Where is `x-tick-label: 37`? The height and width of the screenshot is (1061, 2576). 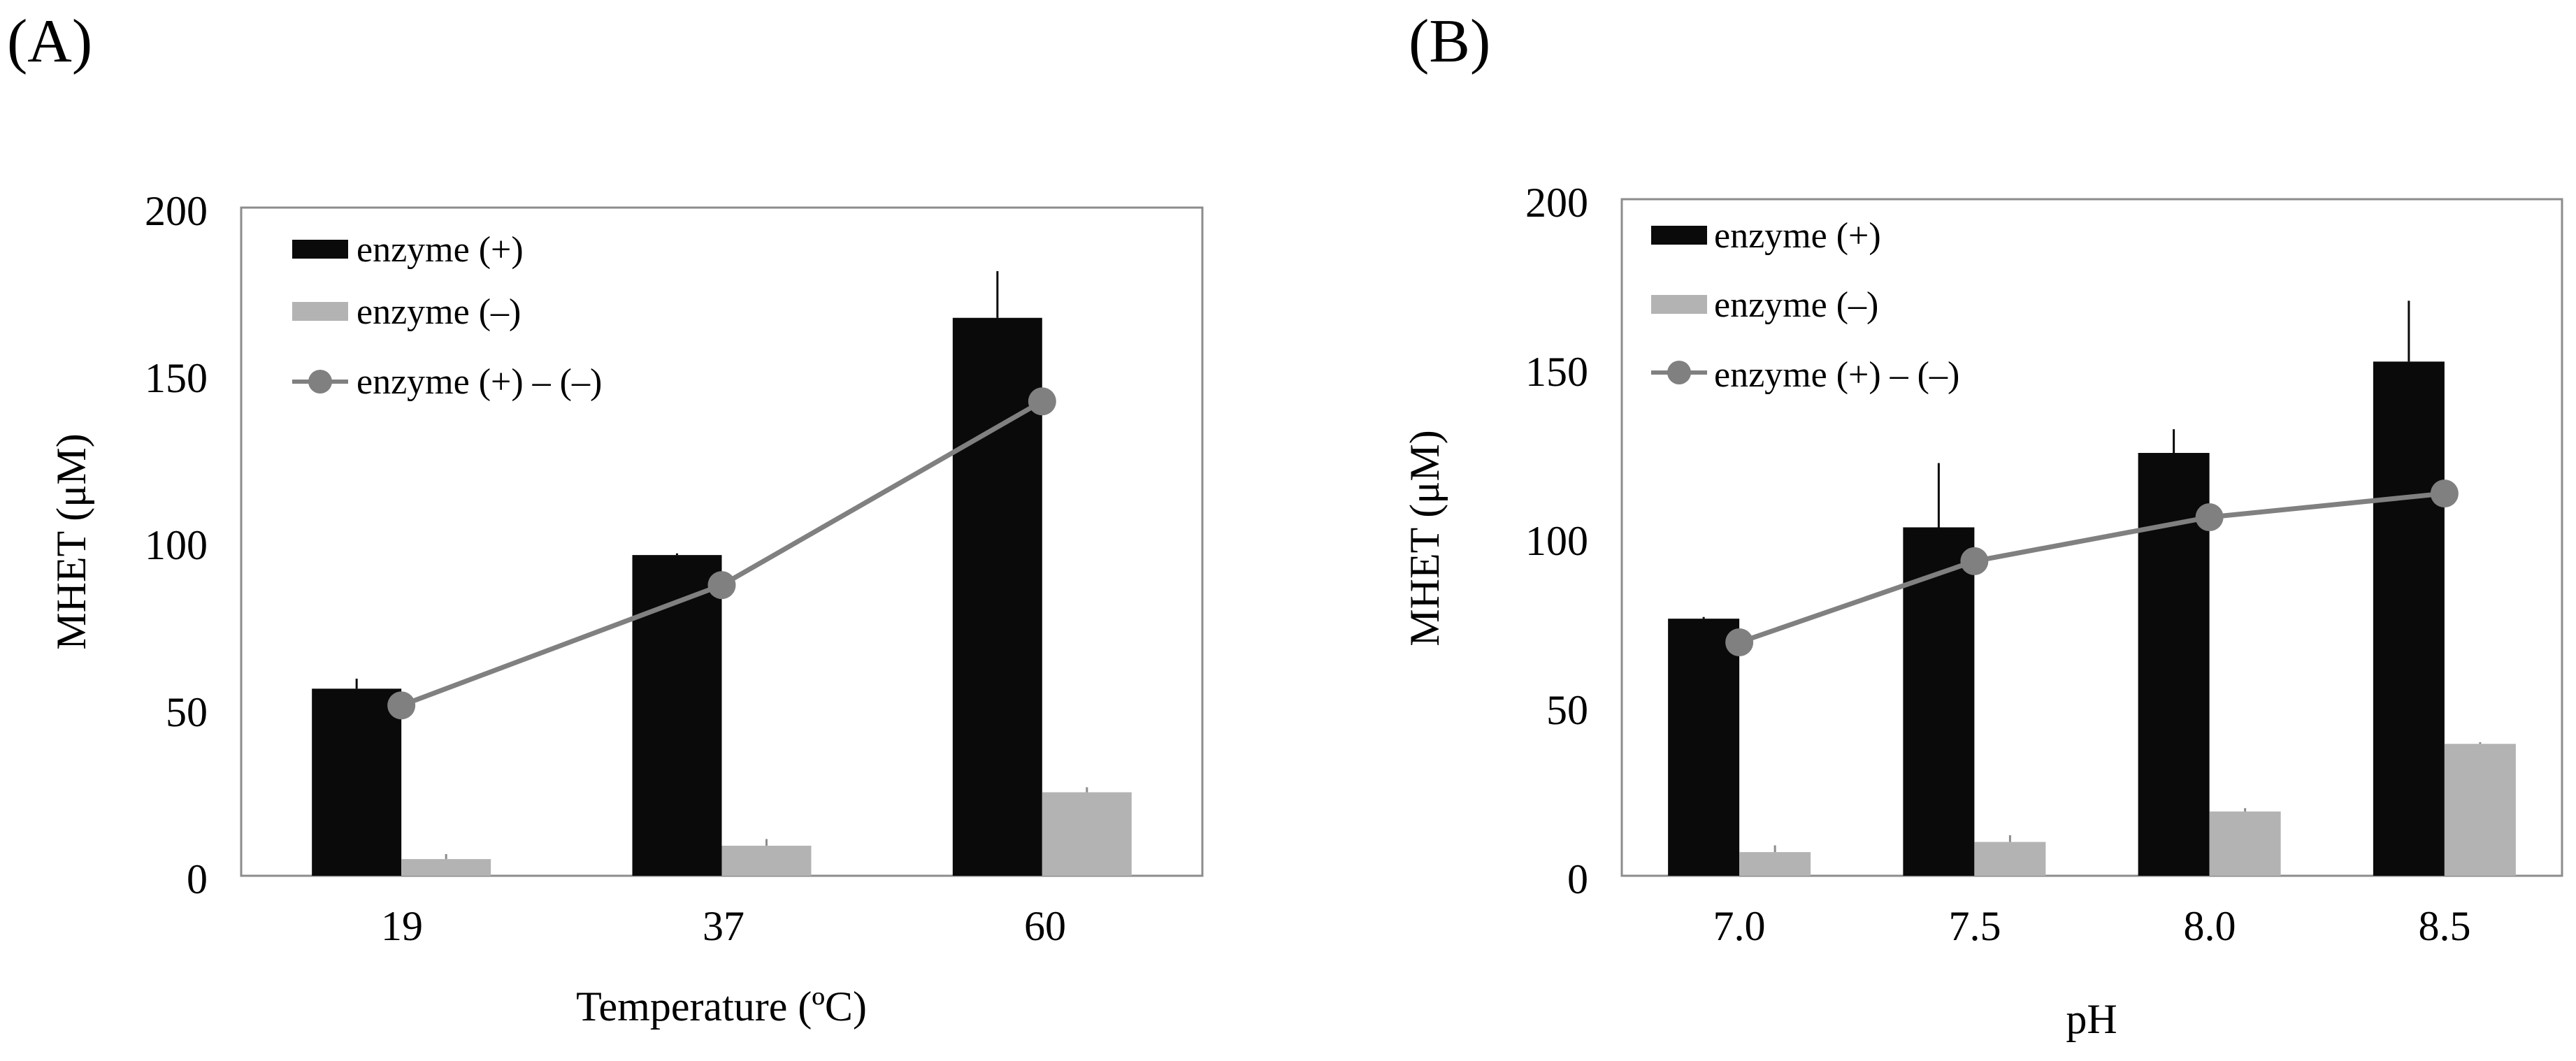
x-tick-label: 37 is located at coordinates (723, 926).